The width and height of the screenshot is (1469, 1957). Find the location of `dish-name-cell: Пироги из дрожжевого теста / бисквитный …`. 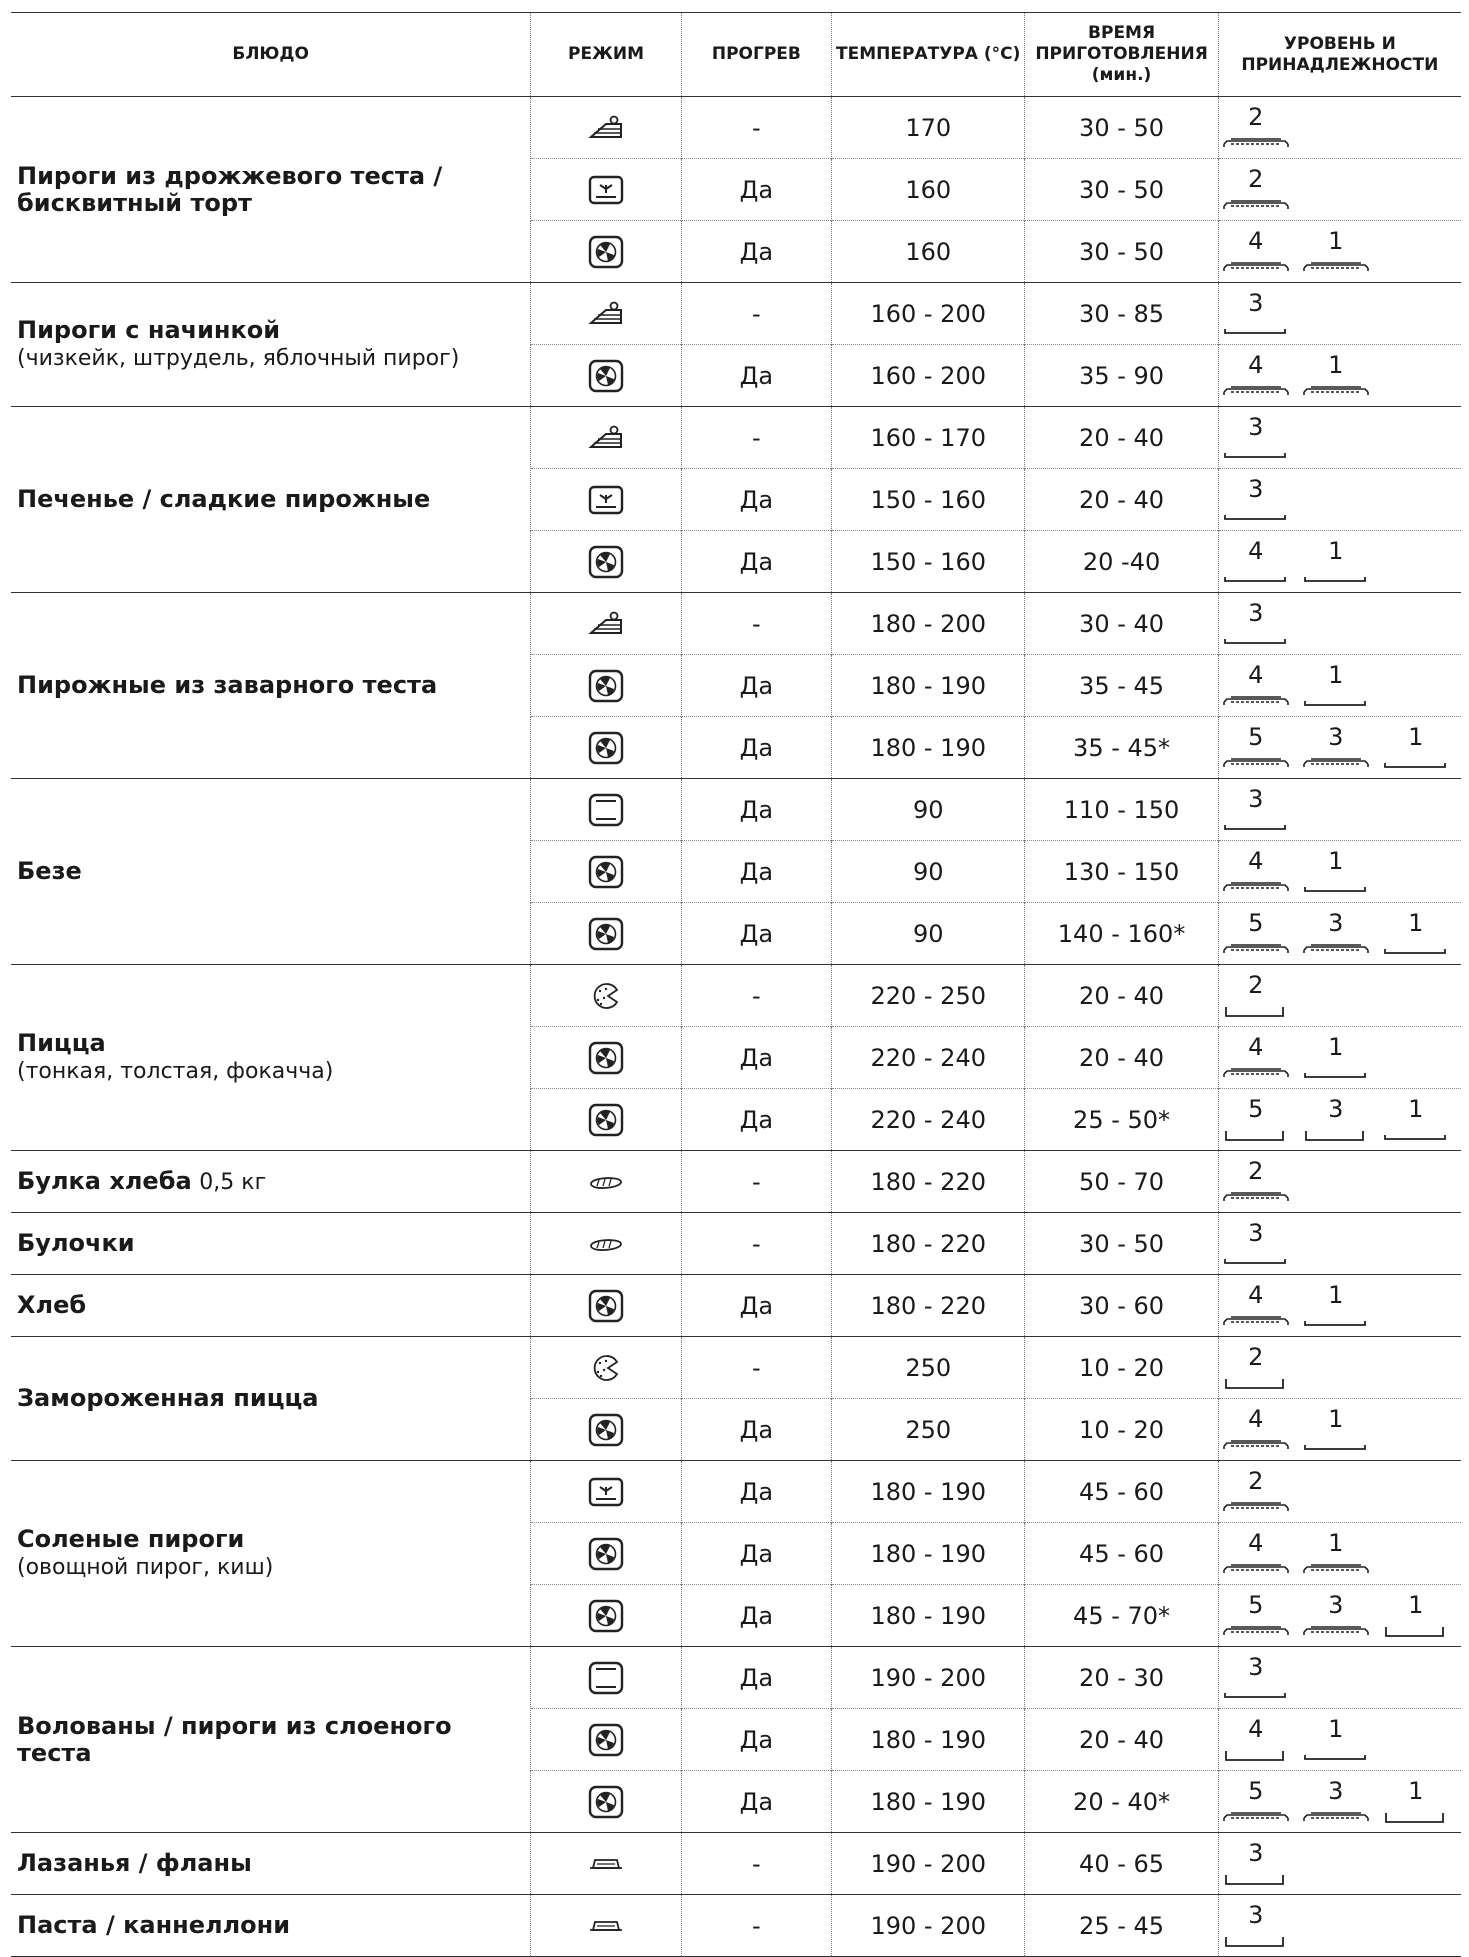

dish-name-cell: Пироги из дрожжевого теста / бисквитный … is located at coordinates (271, 189).